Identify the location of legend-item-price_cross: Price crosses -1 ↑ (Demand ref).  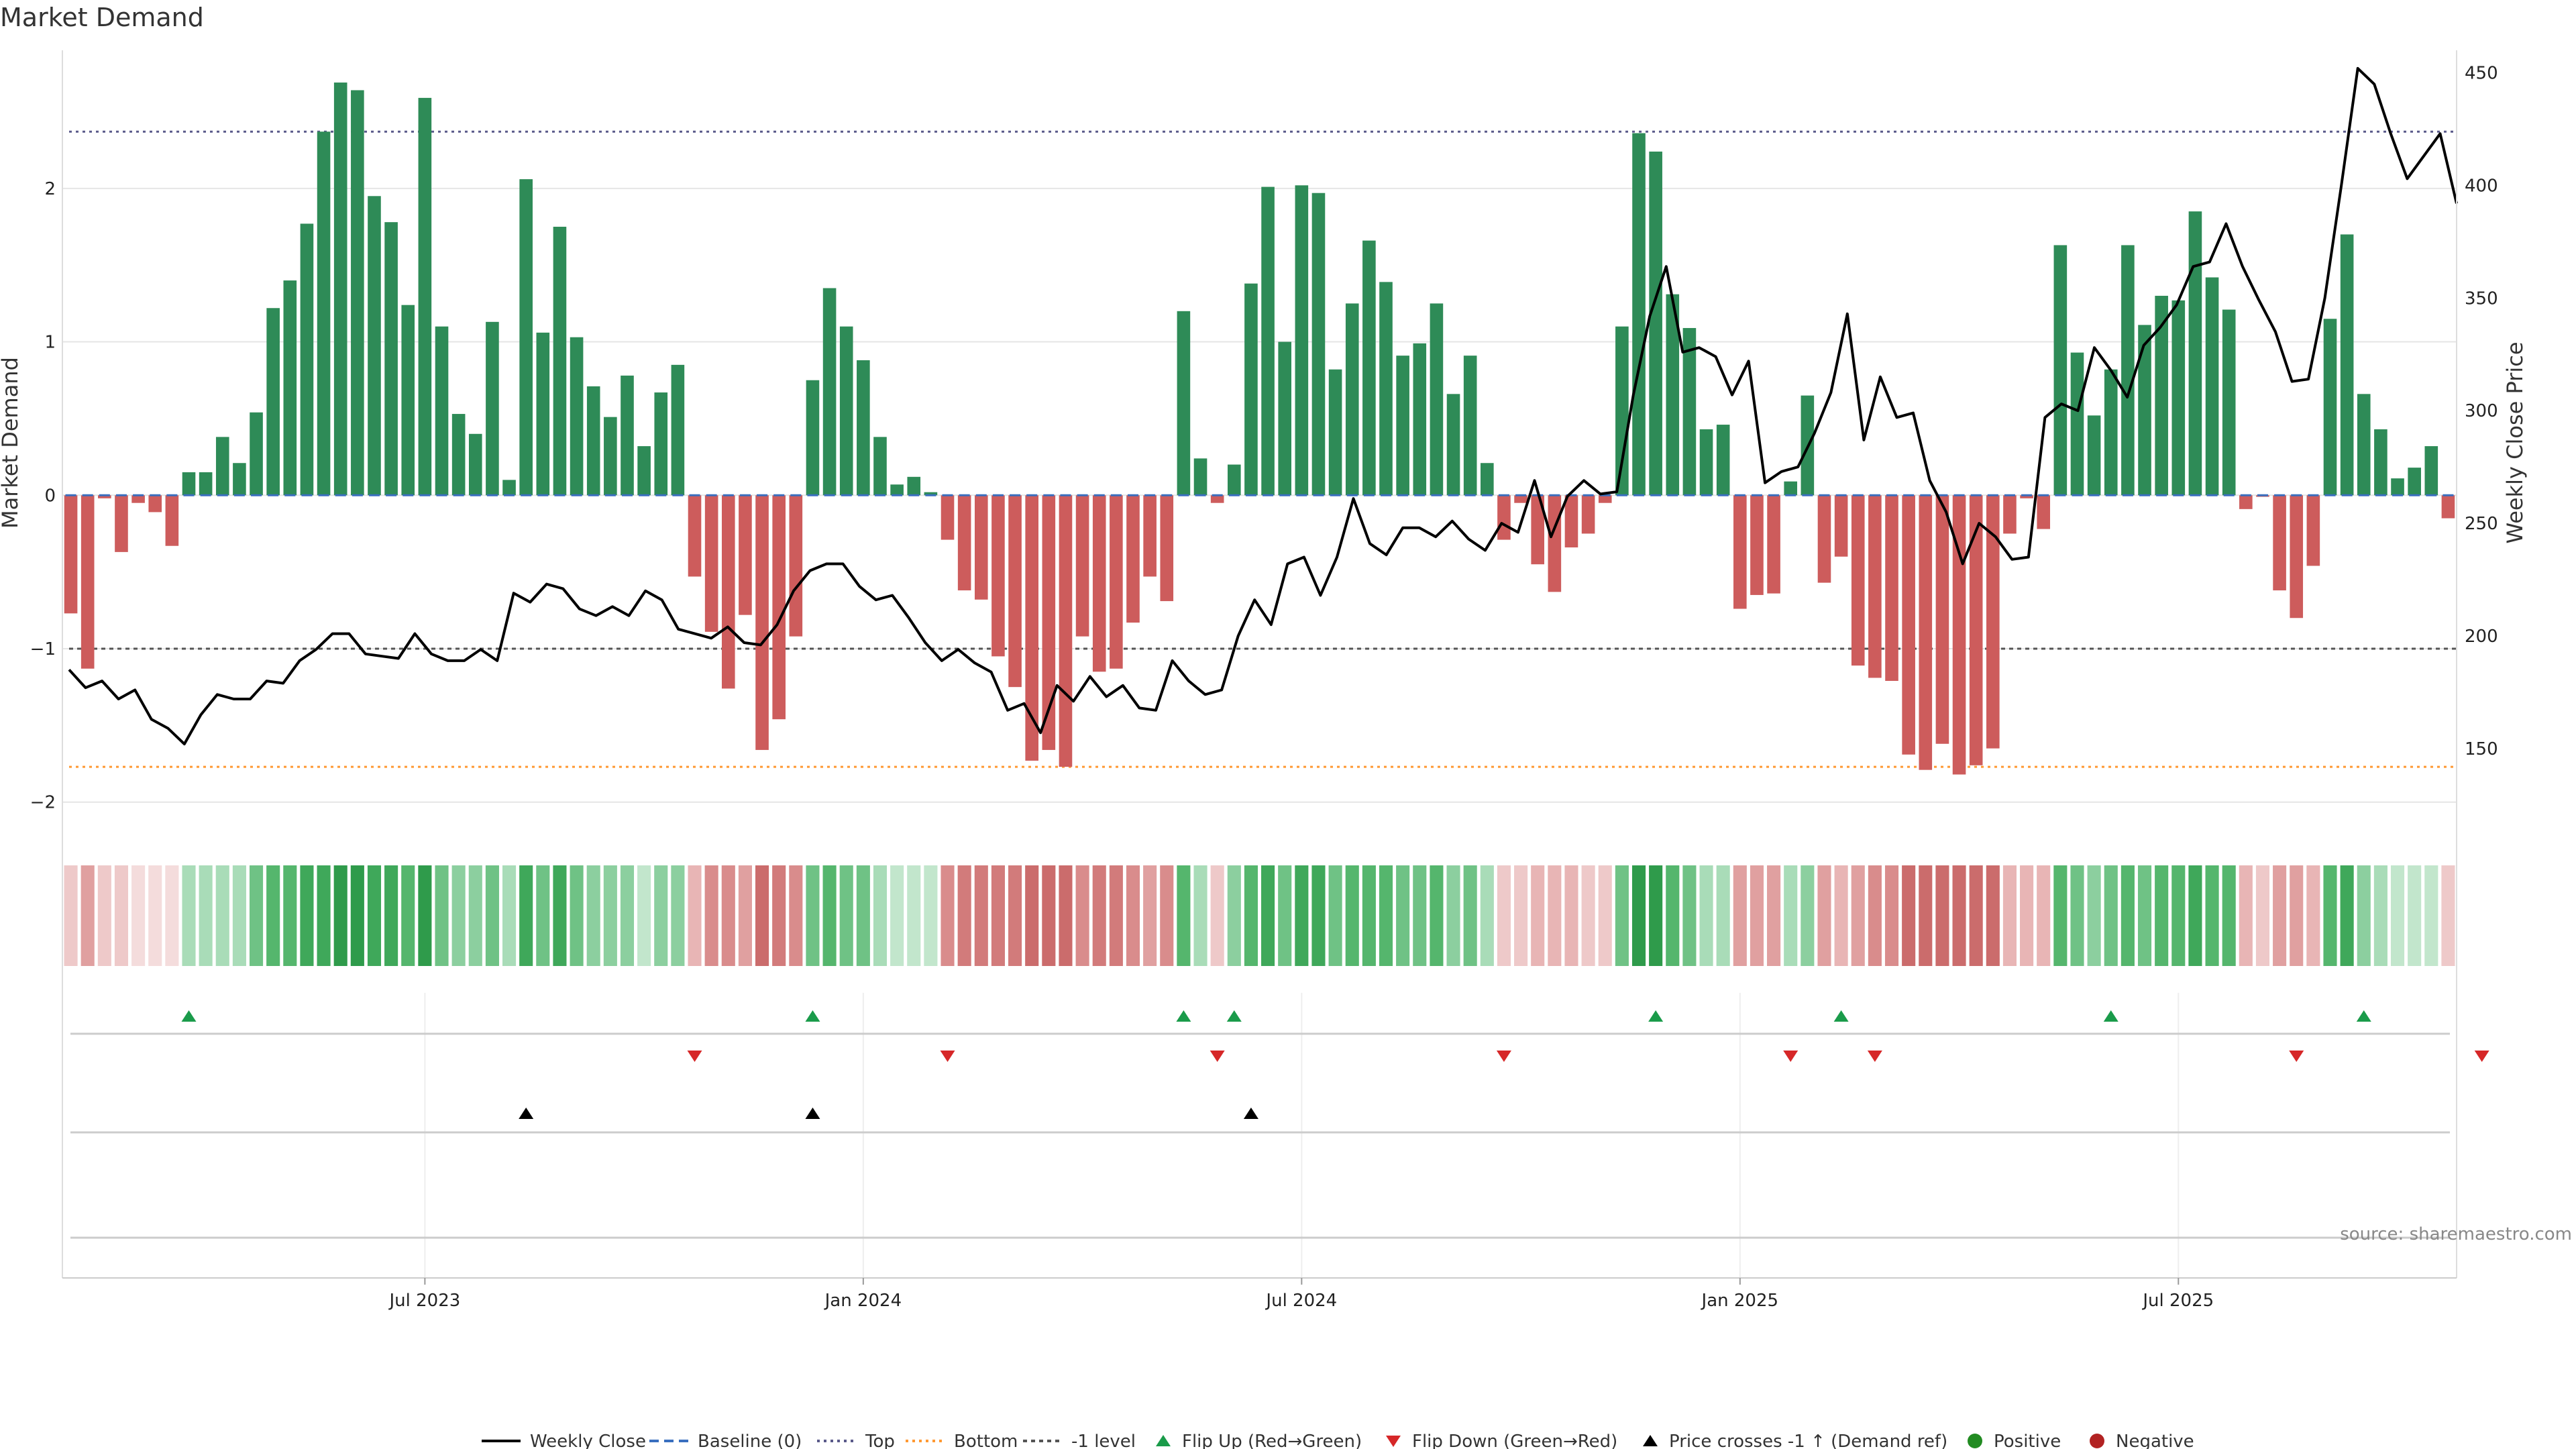
(1795, 1440).